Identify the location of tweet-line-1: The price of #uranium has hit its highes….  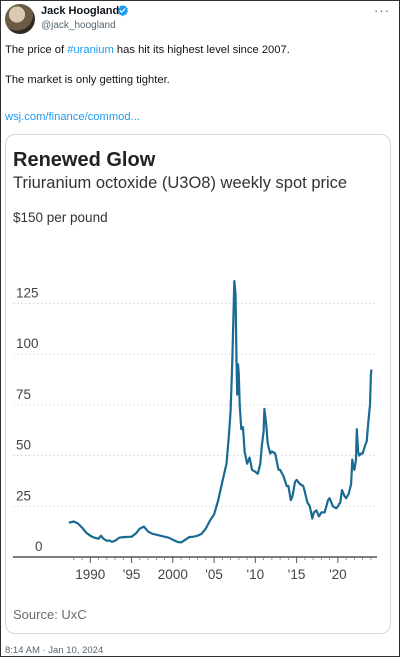
(200, 50).